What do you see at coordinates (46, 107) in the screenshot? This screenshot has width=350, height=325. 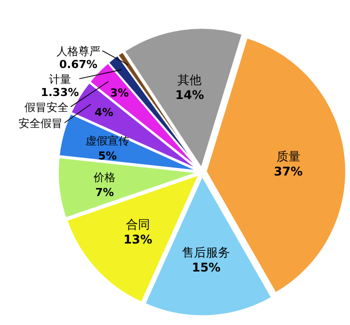 I see `slice-label: 假冒安全` at bounding box center [46, 107].